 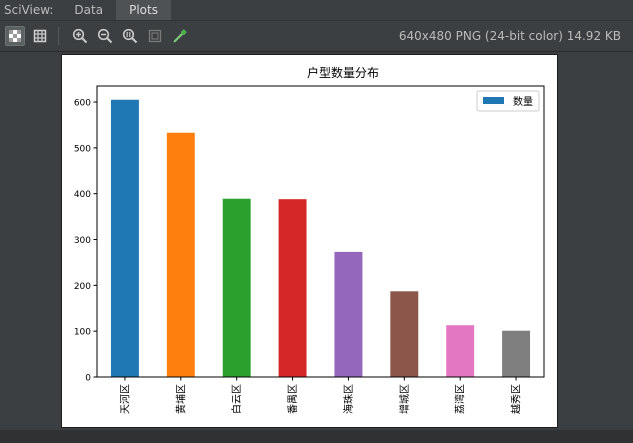 I want to click on background-toggle-button, so click(x=15, y=36).